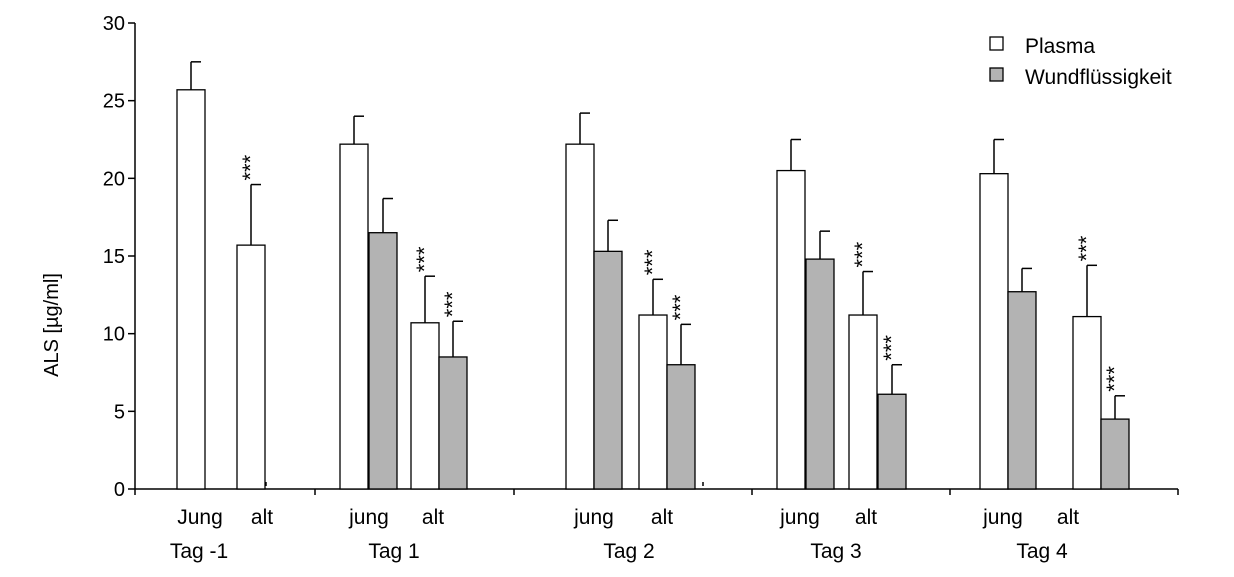  Describe the element at coordinates (628, 551) in the screenshot. I see `x-group-label: Tag 2` at that location.